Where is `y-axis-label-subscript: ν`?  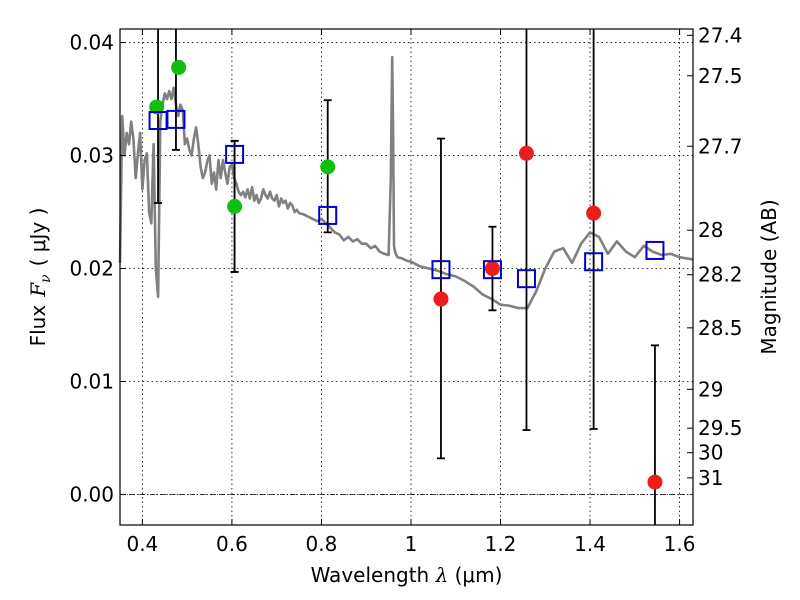 y-axis-label-subscript: ν is located at coordinates (46, 278).